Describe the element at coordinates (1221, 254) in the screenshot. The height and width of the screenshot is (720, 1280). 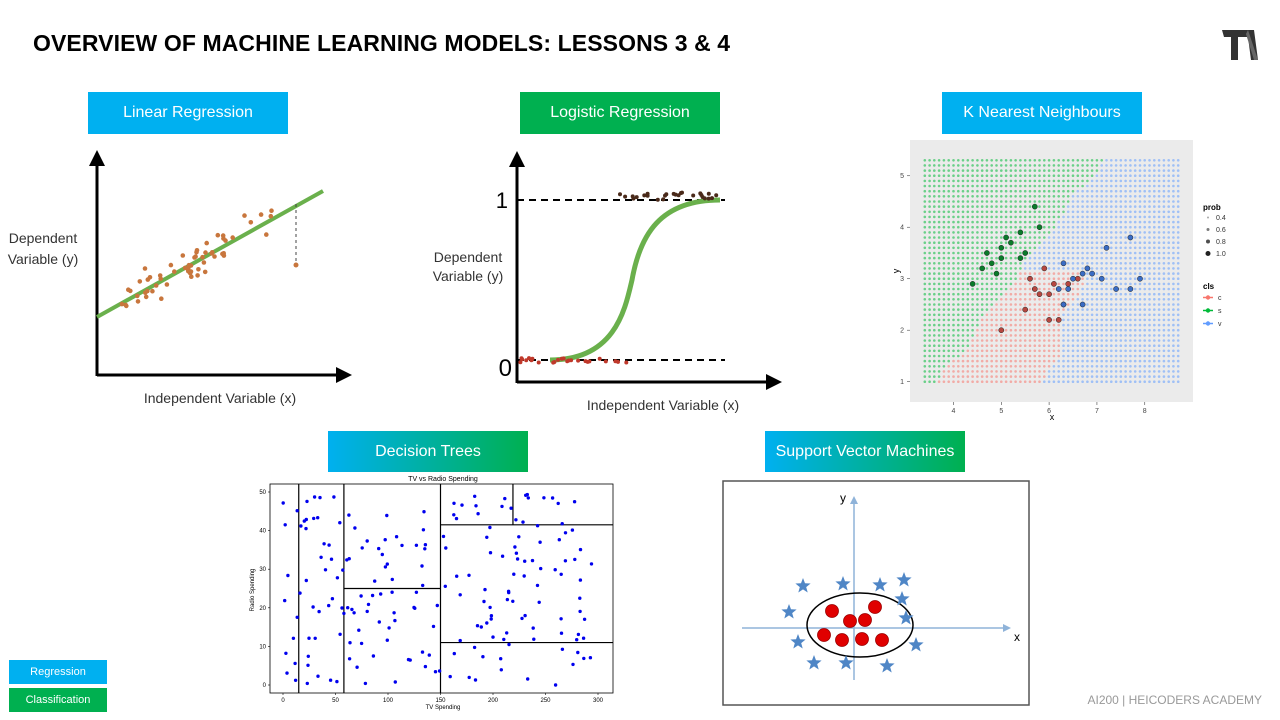
I see `legend-prob-entry: 1.0` at that location.